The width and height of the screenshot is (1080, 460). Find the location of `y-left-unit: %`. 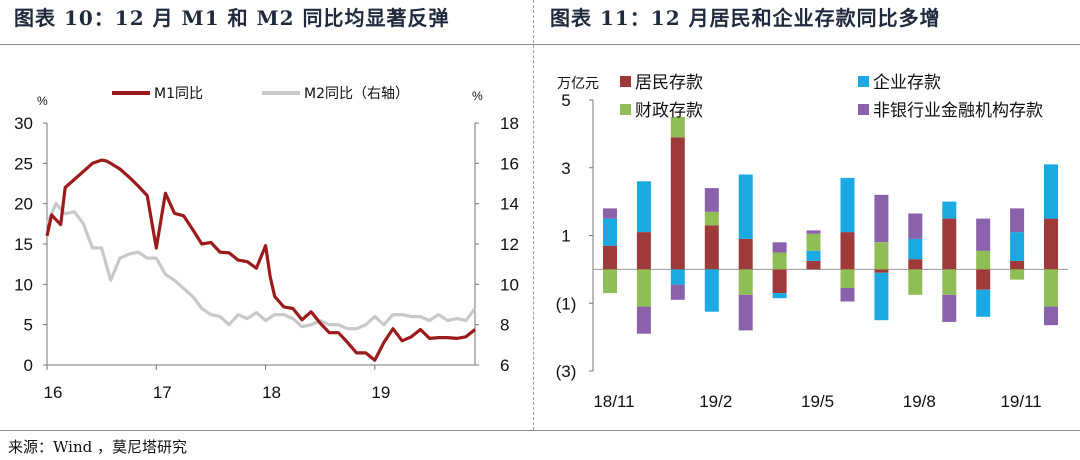

y-left-unit: % is located at coordinates (42, 101).